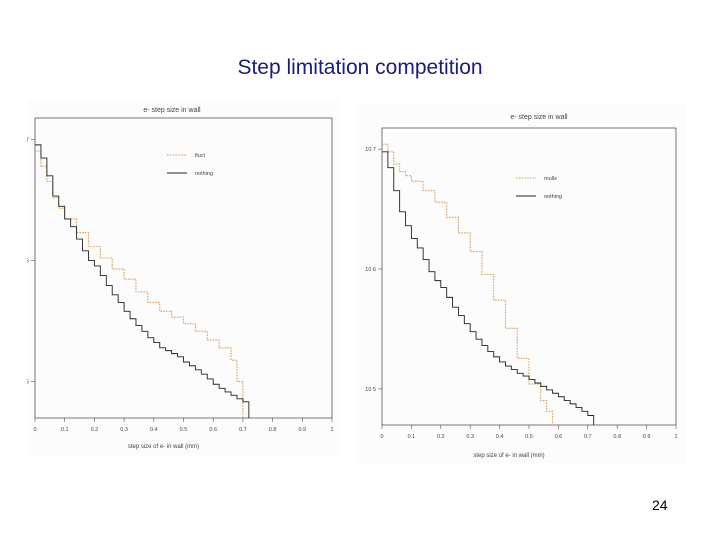 This screenshot has height=540, width=720. I want to click on legend-label: mulls, so click(550, 179).